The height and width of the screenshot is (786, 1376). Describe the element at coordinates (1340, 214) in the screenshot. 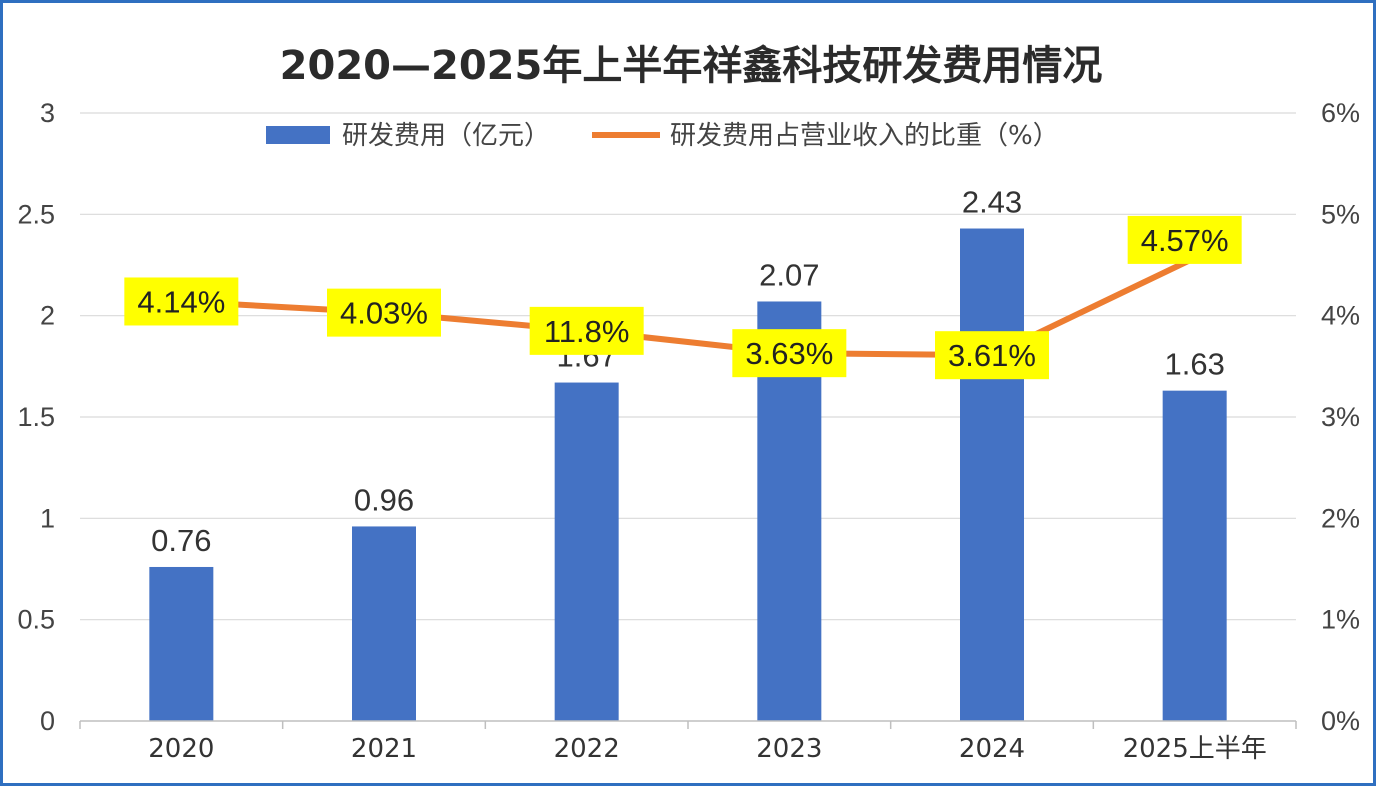

I see `y-tick-label-right: 5%` at that location.